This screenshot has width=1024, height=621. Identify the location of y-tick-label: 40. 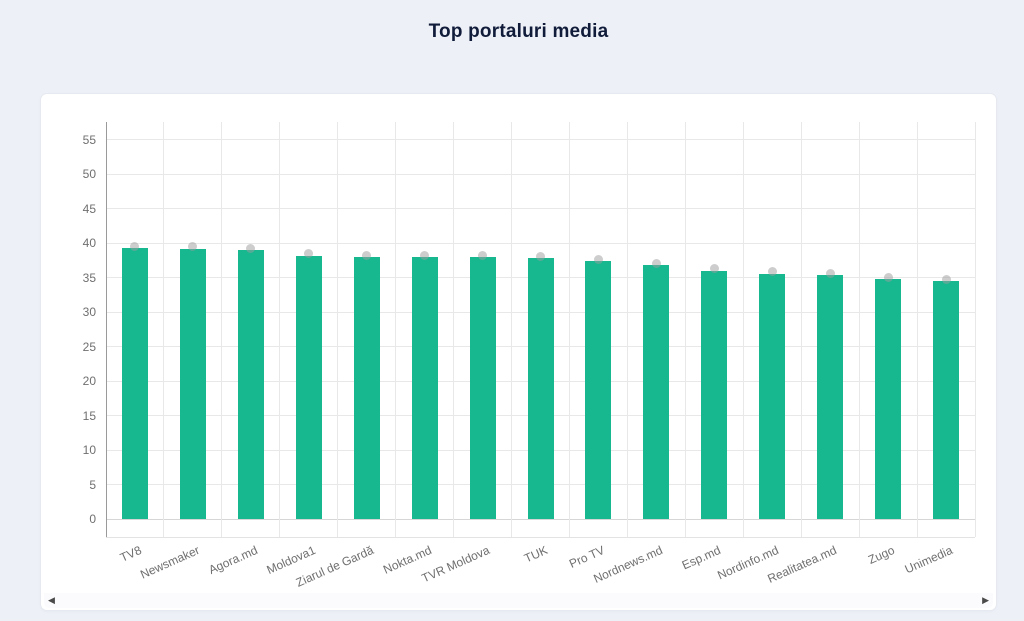
(89, 243).